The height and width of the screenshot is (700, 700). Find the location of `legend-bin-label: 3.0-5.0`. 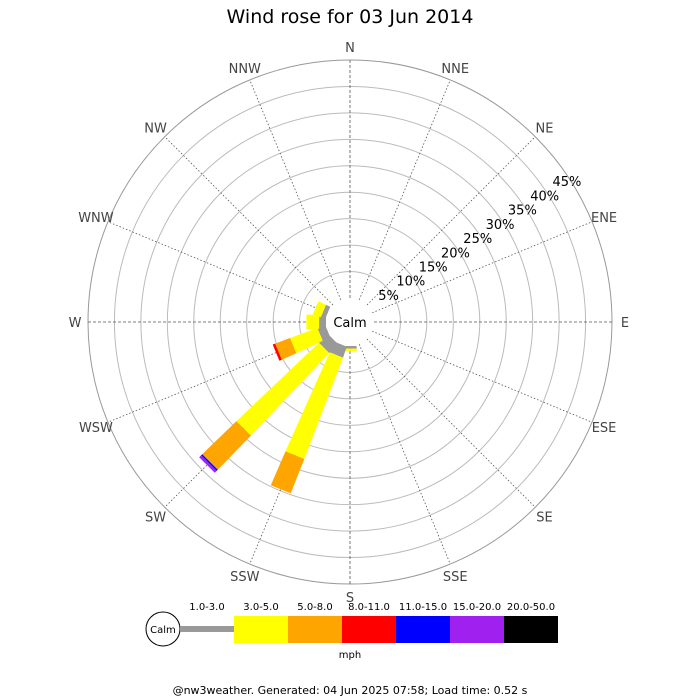

legend-bin-label: 3.0-5.0 is located at coordinates (260, 607).